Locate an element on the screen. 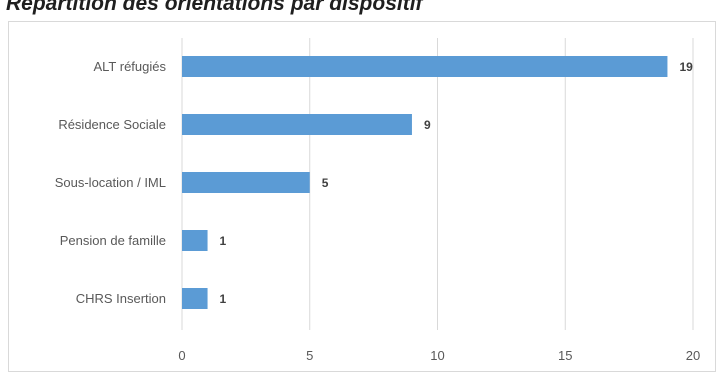  data-label: 19 is located at coordinates (686, 67).